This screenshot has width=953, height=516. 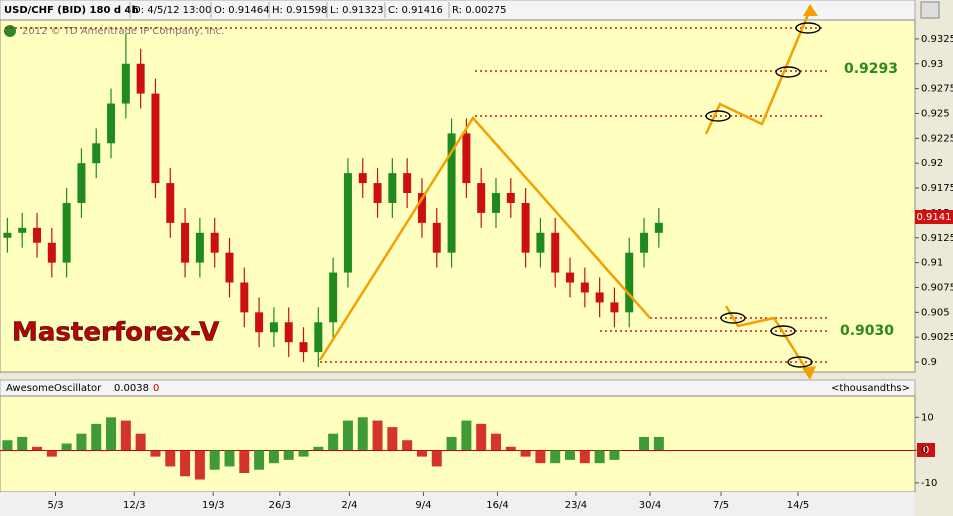 What do you see at coordinates (937, 287) in the screenshot?
I see `y-tick-label: 0.9075` at bounding box center [937, 287].